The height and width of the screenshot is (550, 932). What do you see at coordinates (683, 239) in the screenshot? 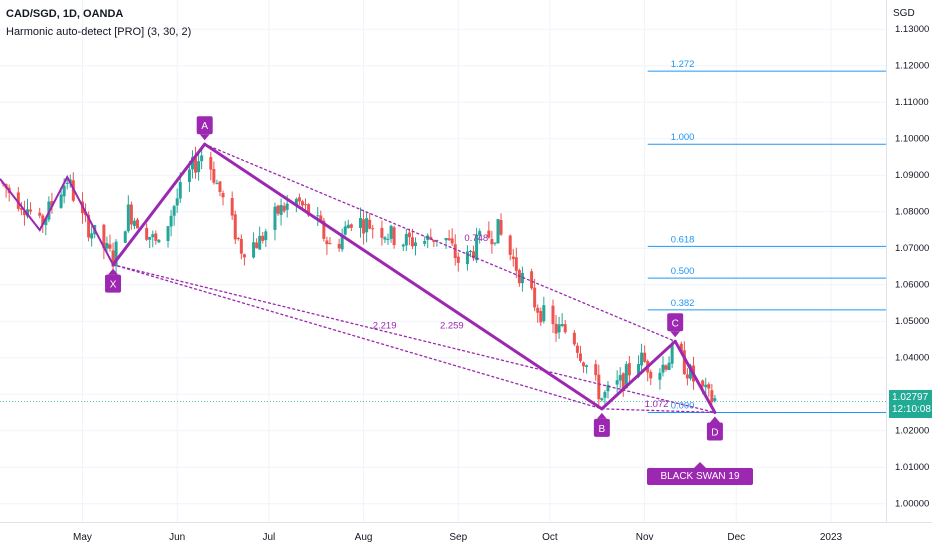
I see `fib-level-label: 0.618` at bounding box center [683, 239].